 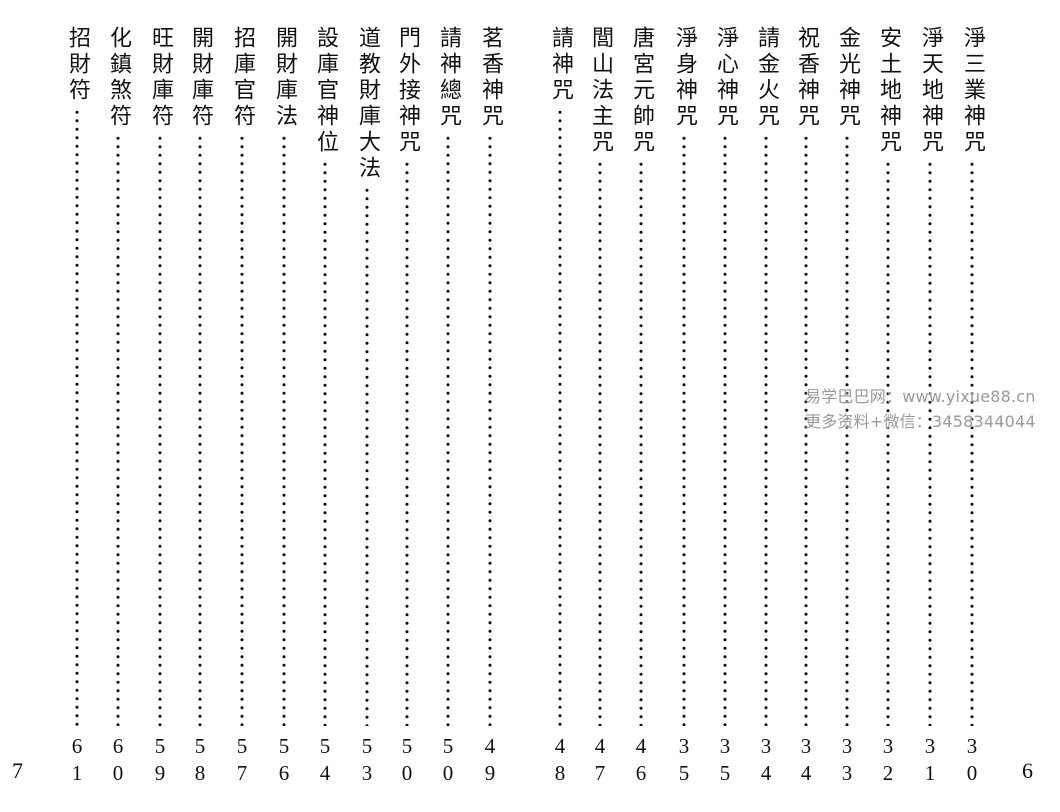 I want to click on toc-entry-page: 60, so click(x=118, y=761).